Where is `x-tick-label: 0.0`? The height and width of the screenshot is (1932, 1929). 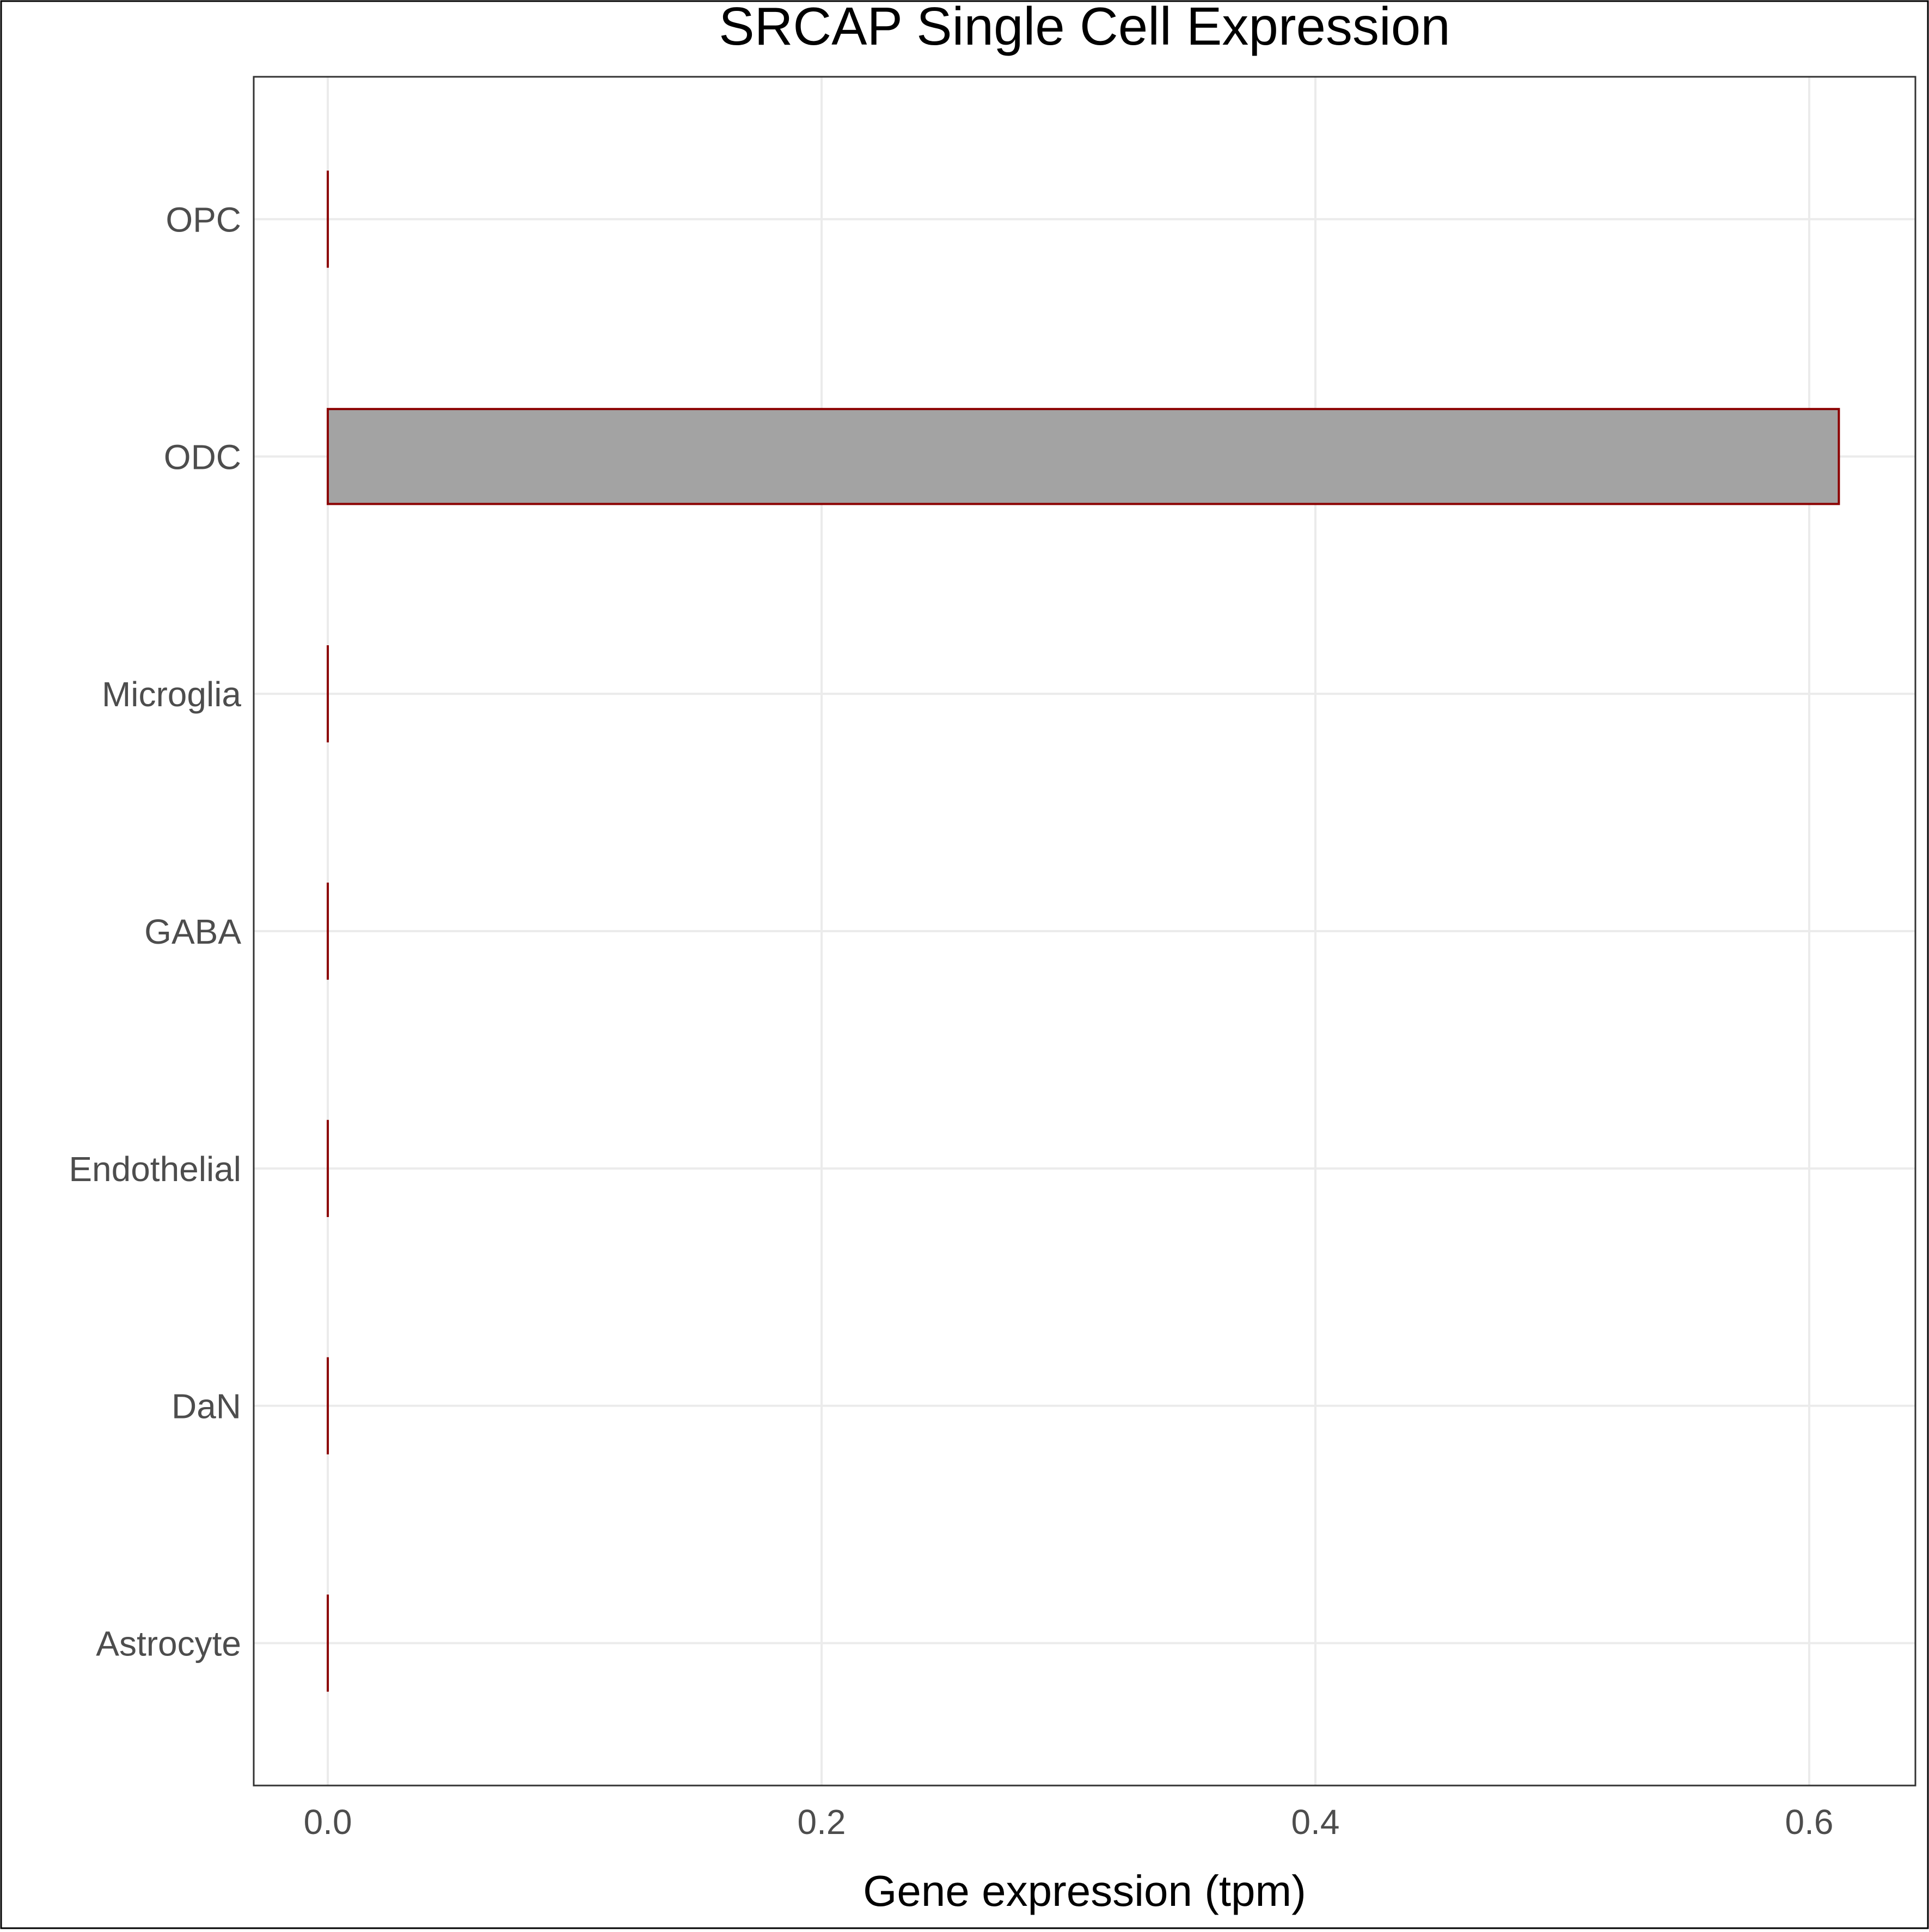
x-tick-label: 0.0 is located at coordinates (328, 1822).